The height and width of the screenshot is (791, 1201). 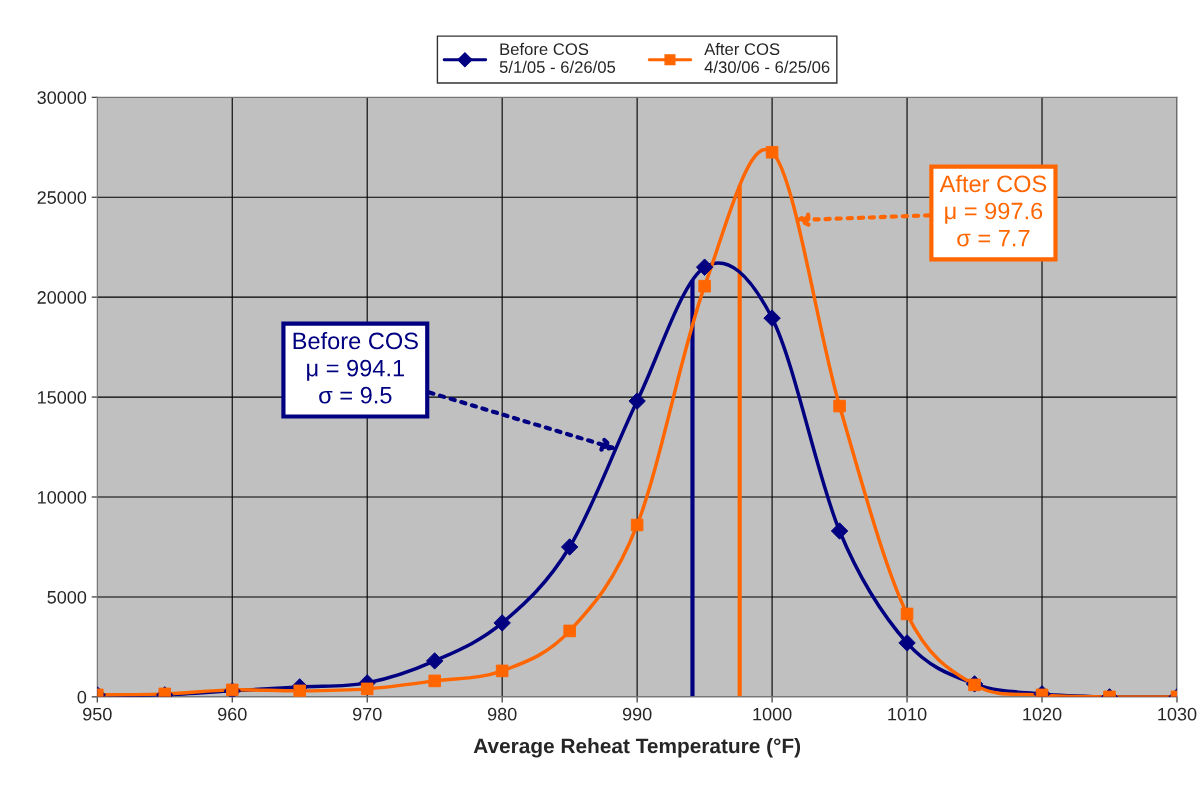 I want to click on x-tick-label: 970, so click(x=367, y=714).